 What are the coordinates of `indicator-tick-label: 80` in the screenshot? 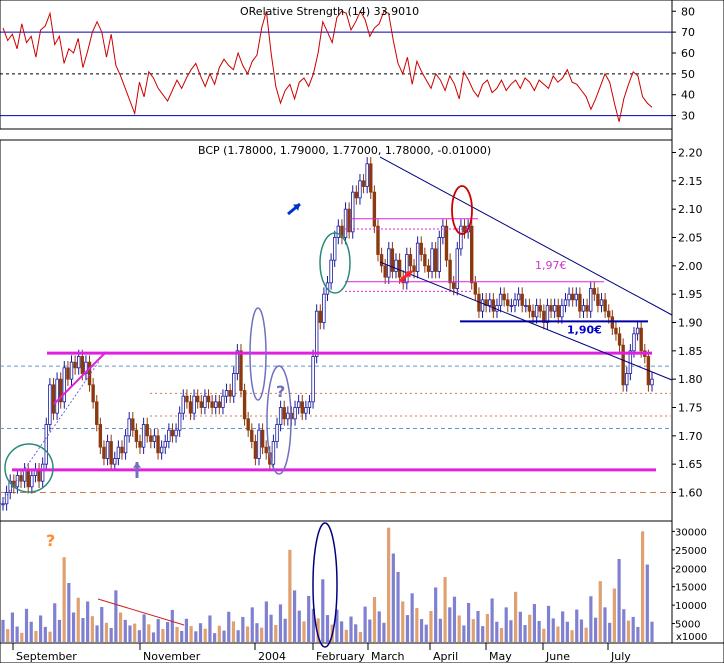 It's located at (688, 11).